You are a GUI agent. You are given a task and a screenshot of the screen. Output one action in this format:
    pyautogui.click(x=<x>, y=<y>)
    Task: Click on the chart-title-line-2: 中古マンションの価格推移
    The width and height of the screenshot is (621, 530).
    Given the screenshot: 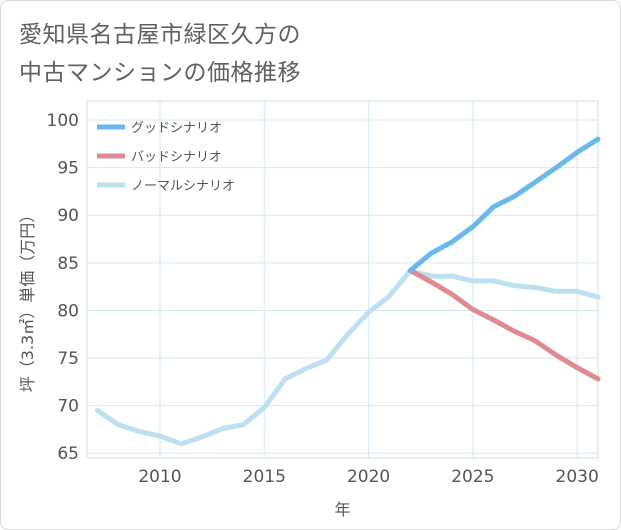 What is the action you would take?
    pyautogui.click(x=160, y=73)
    